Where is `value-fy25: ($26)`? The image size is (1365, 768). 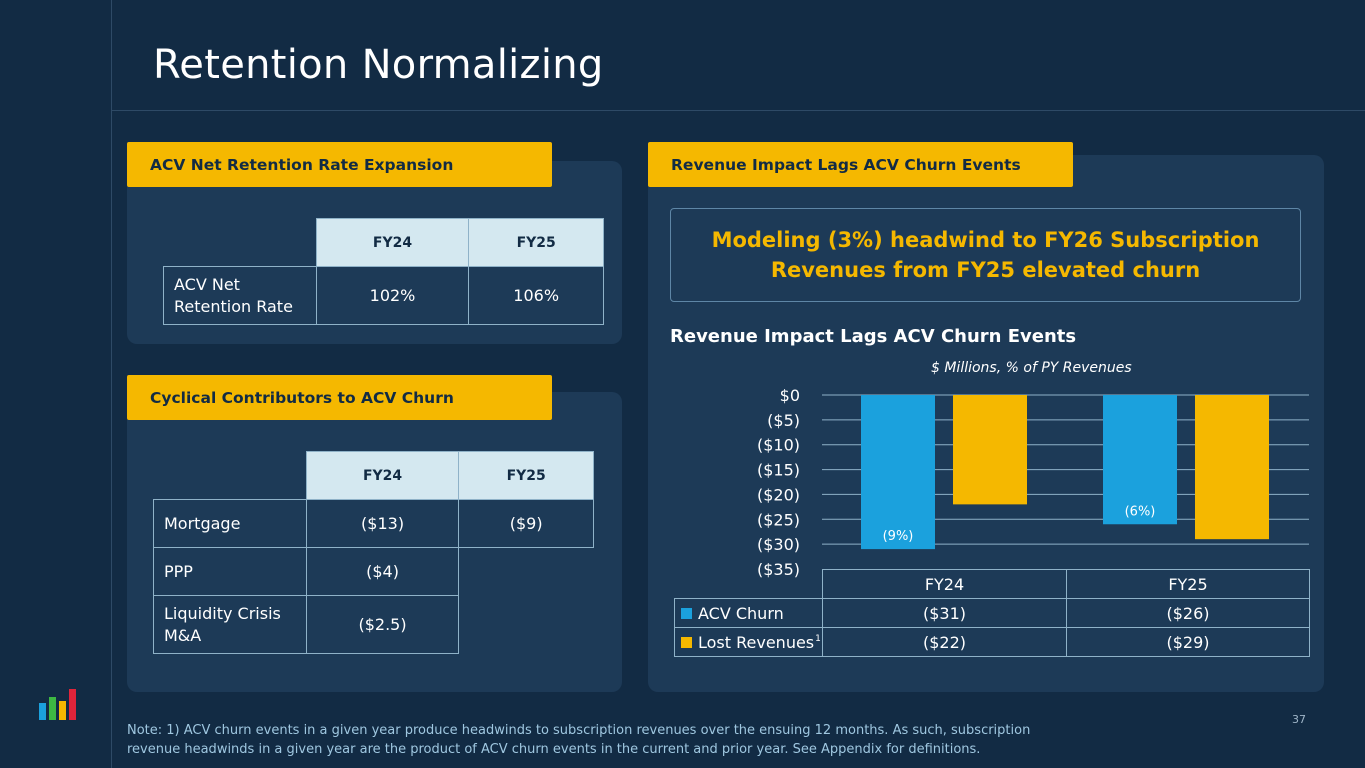
value-fy25: ($26) is located at coordinates (1188, 613).